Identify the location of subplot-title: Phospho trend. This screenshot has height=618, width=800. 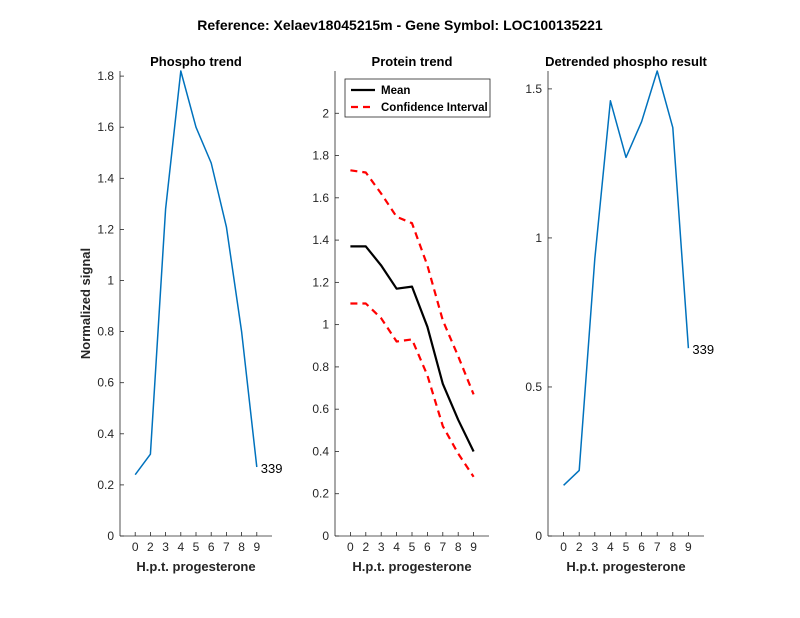
(196, 61).